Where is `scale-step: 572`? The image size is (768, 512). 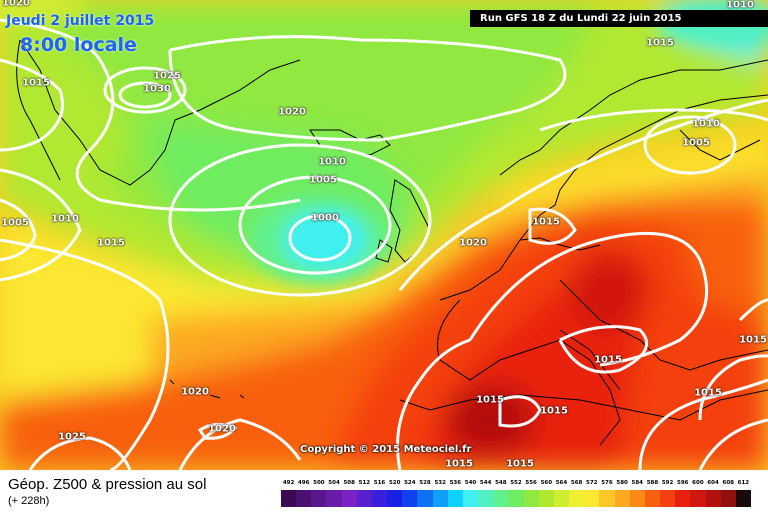
scale-step: 572 is located at coordinates (592, 493).